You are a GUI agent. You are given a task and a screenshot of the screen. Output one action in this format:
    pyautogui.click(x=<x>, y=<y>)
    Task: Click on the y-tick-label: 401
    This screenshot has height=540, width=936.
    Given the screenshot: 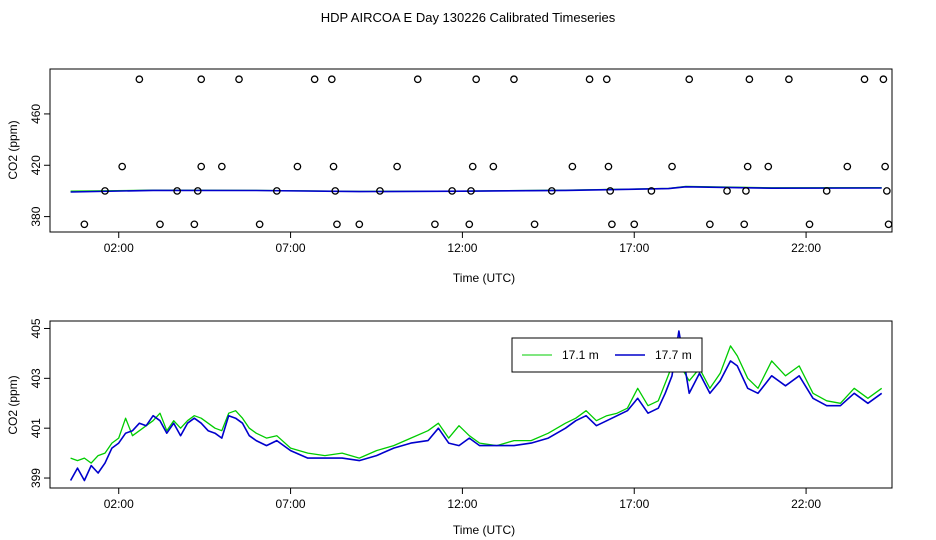 What is the action you would take?
    pyautogui.click(x=36, y=428)
    